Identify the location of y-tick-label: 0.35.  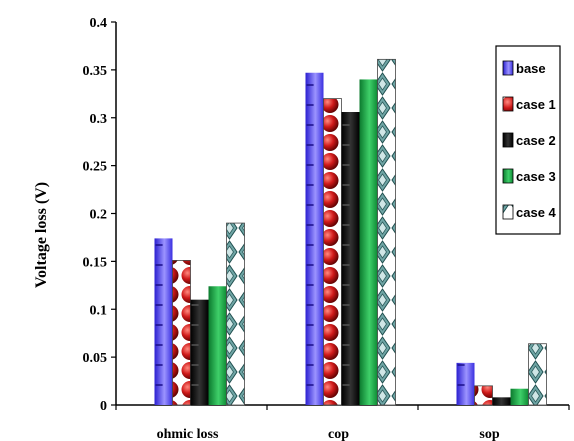
(95, 71).